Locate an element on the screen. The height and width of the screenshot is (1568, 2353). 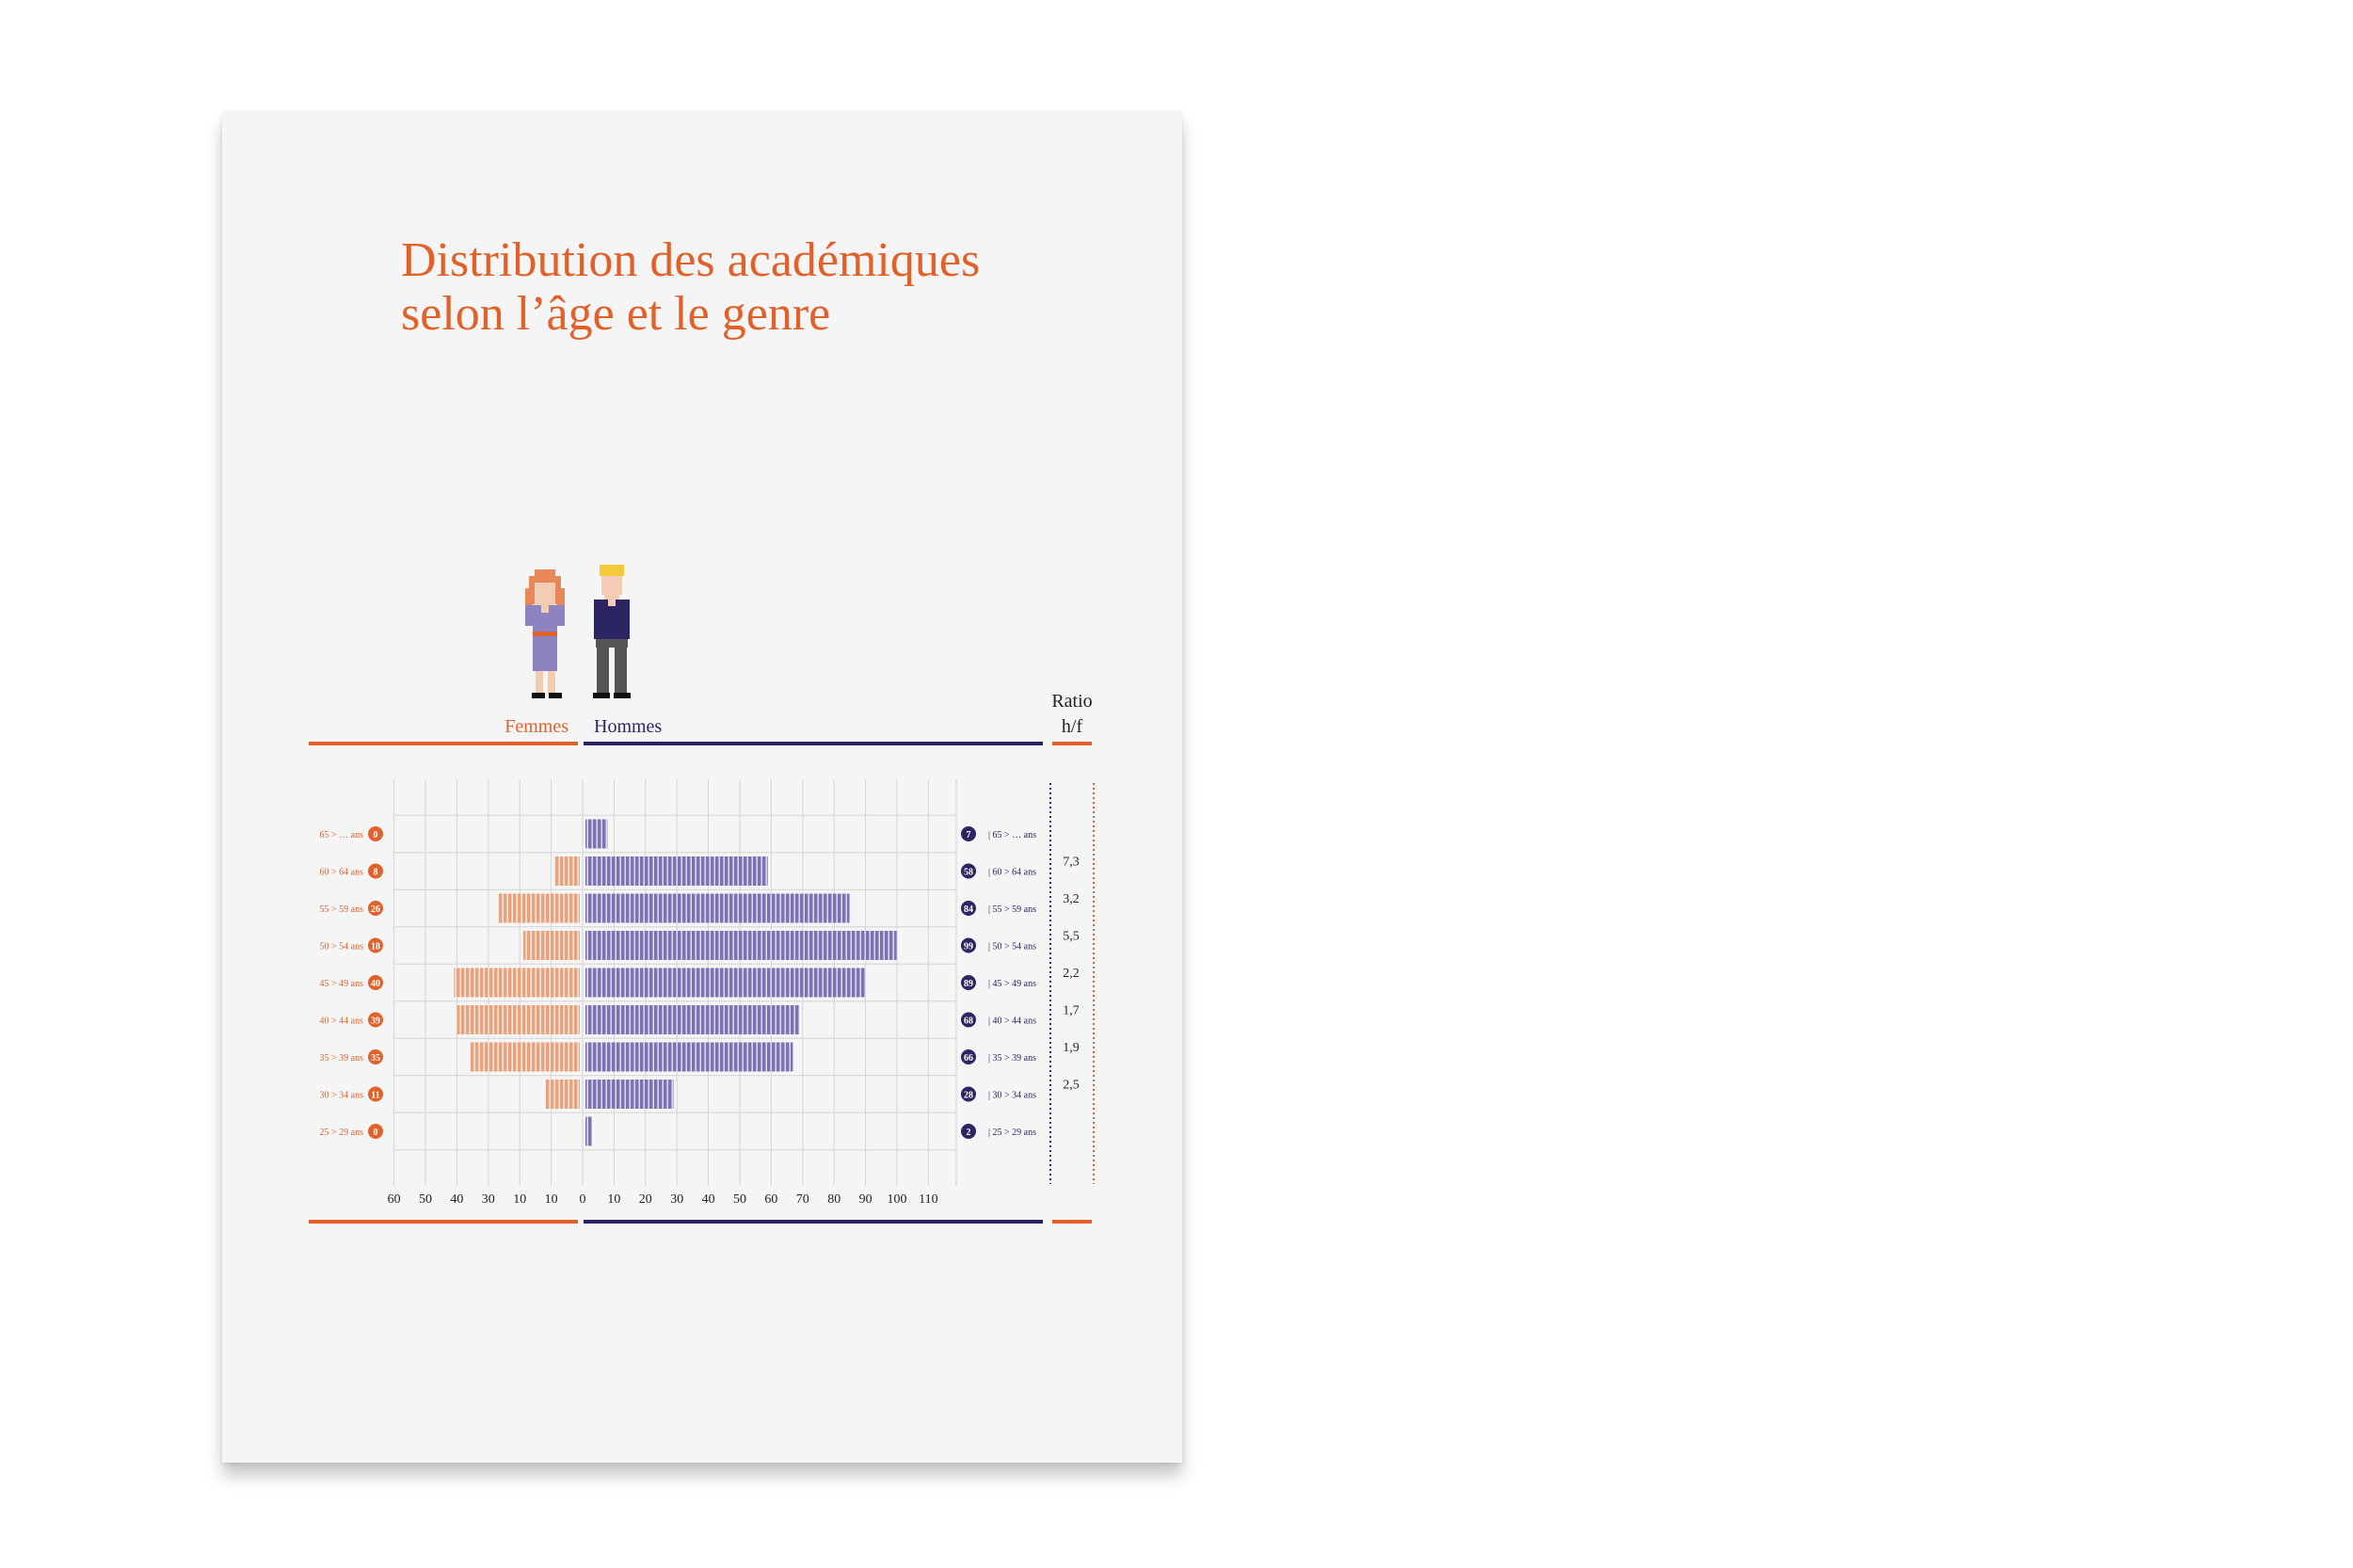
ratio-value: 5,5 is located at coordinates (1072, 937).